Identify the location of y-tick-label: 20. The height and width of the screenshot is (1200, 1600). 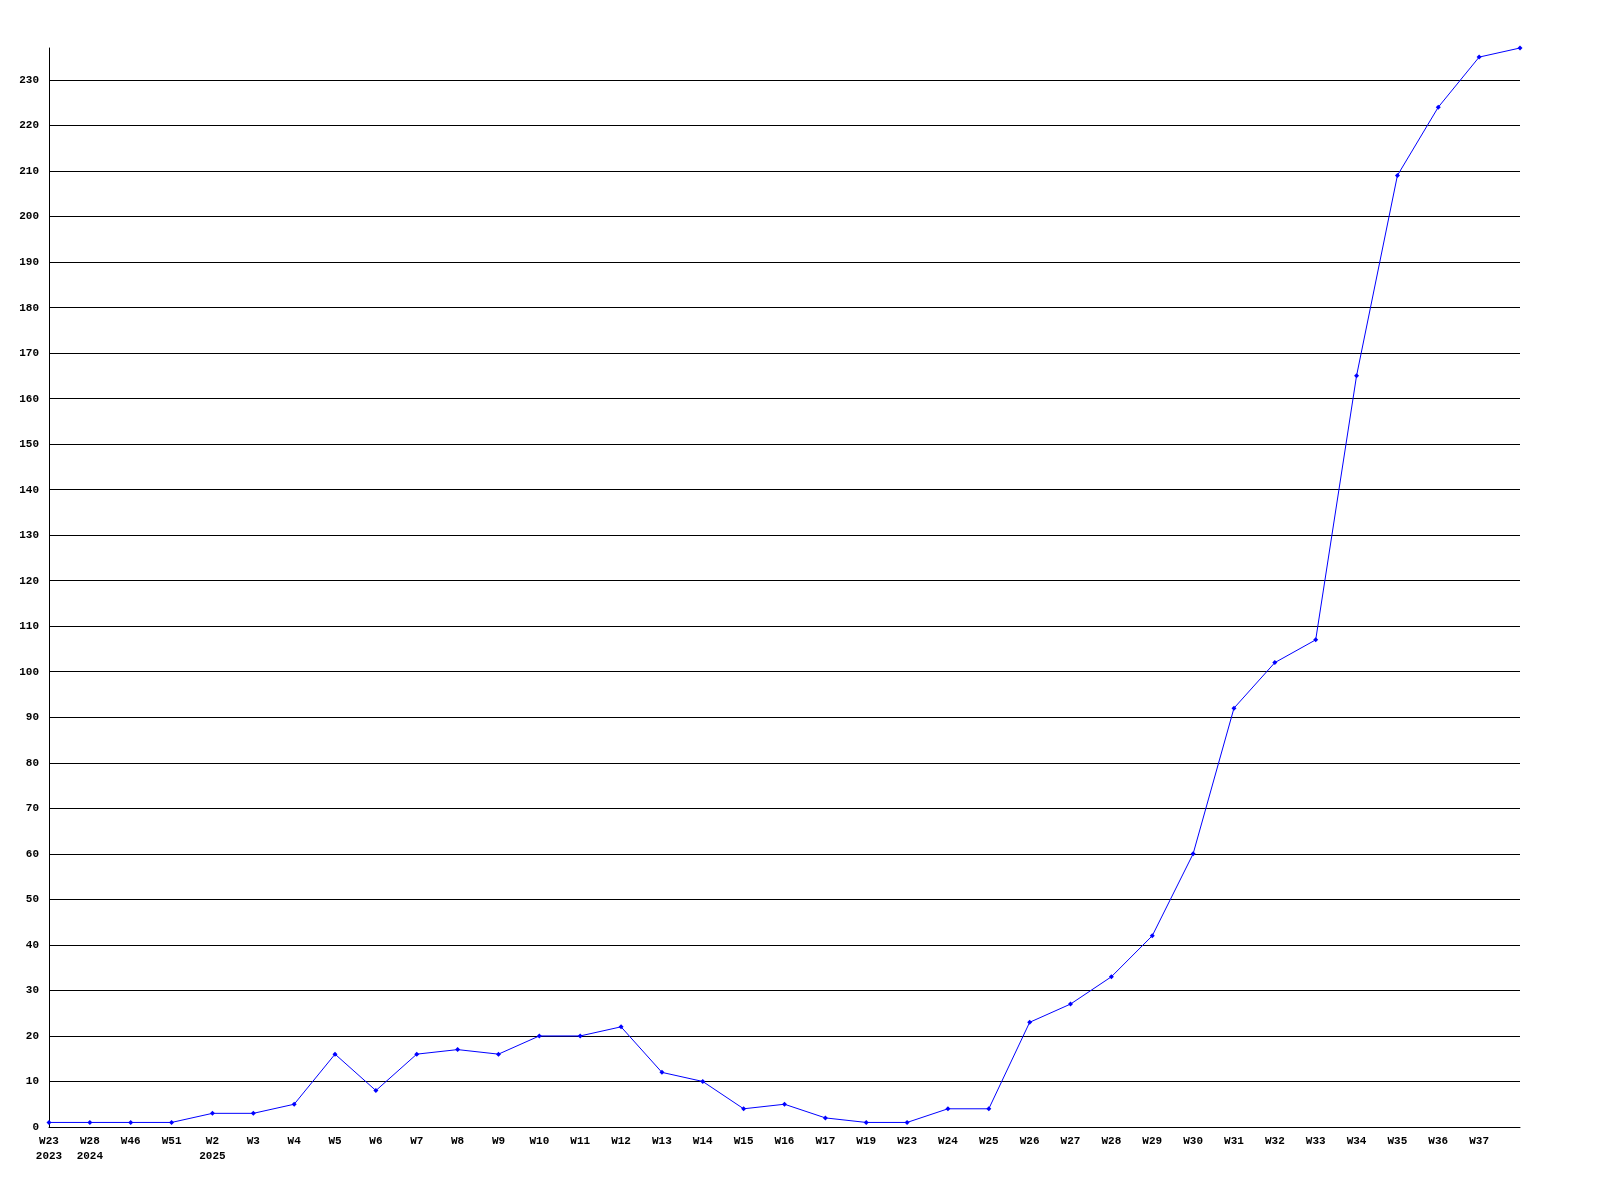
(32, 1035).